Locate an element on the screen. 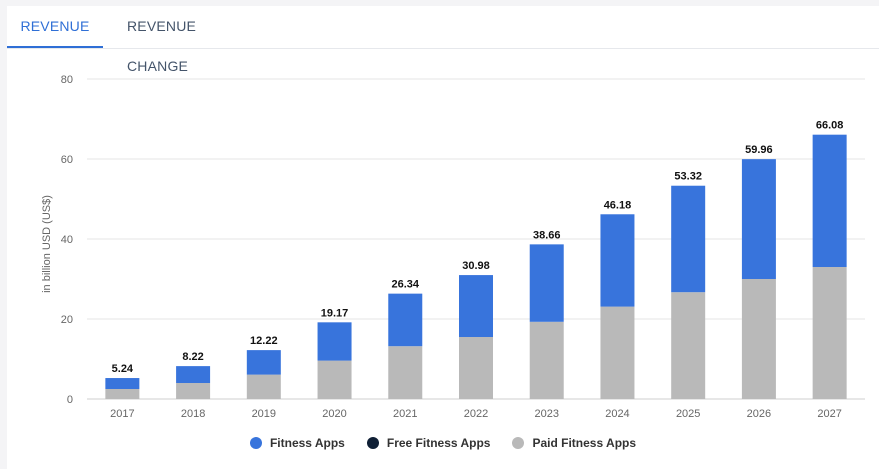  legend-label: Free Fitness Apps is located at coordinates (438, 443).